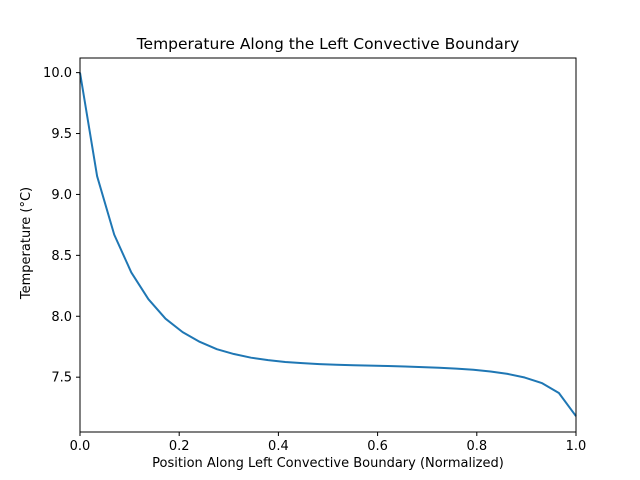  I want to click on x-tick-label-0: 0.0, so click(80, 446).